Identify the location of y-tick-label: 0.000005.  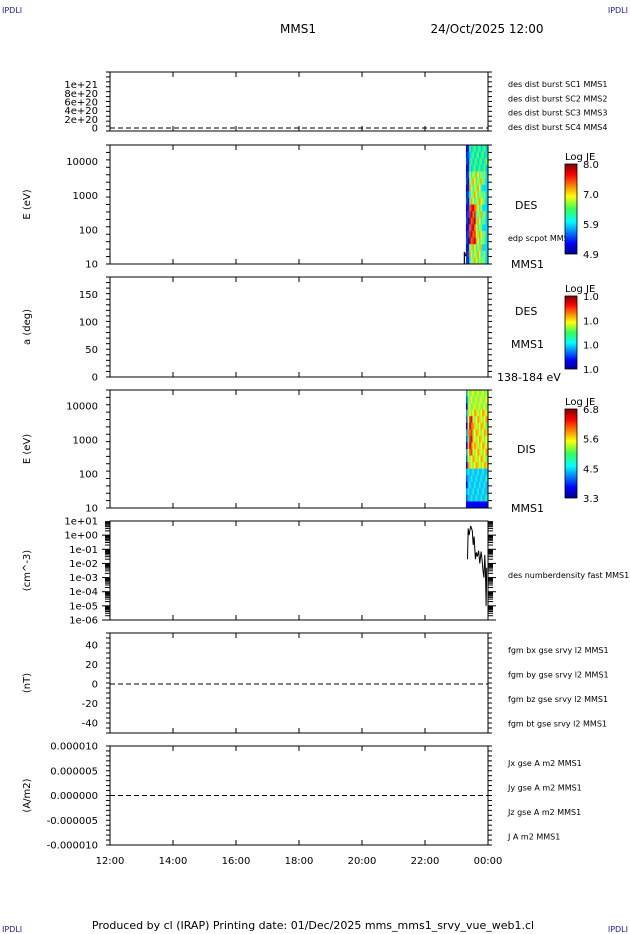
(74, 771).